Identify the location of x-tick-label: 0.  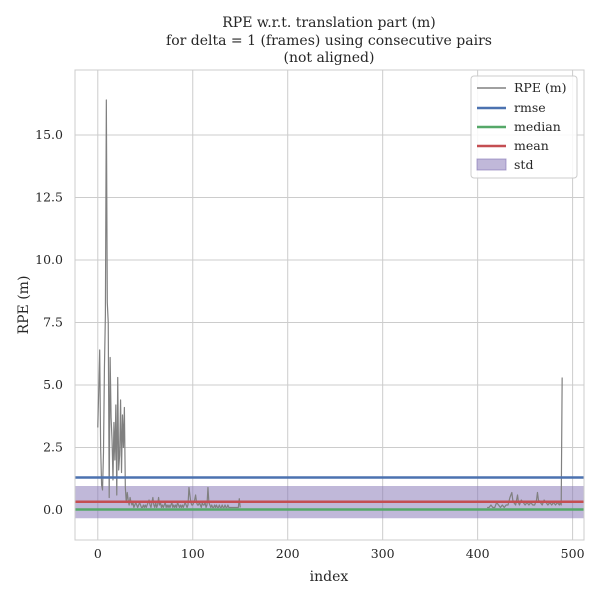
(98, 553).